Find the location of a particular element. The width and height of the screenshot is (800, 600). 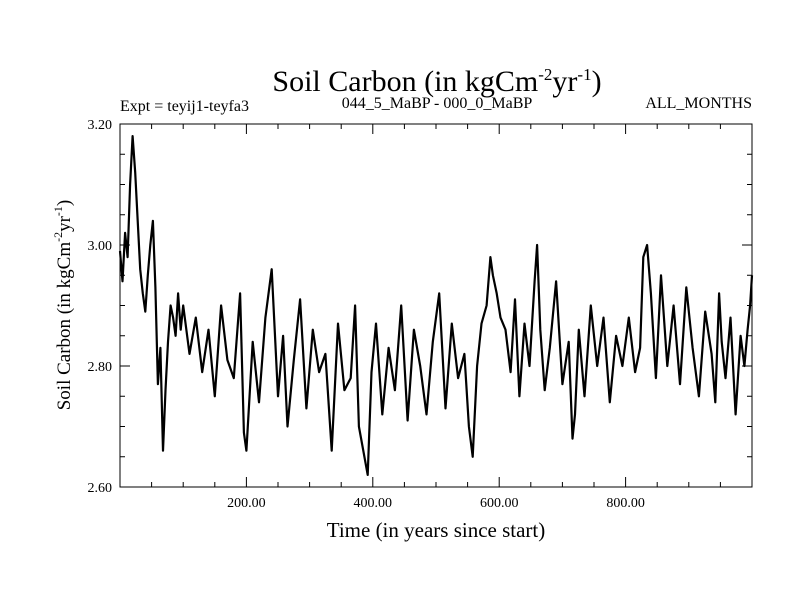

y-tick-label: 2.60 is located at coordinates (100, 488).